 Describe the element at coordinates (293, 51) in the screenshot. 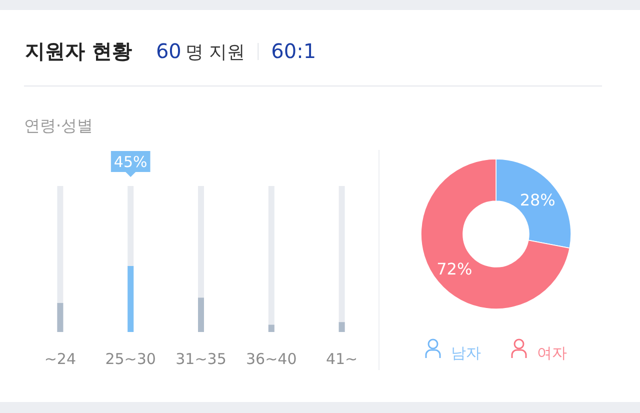

I see `text: 60:1` at that location.